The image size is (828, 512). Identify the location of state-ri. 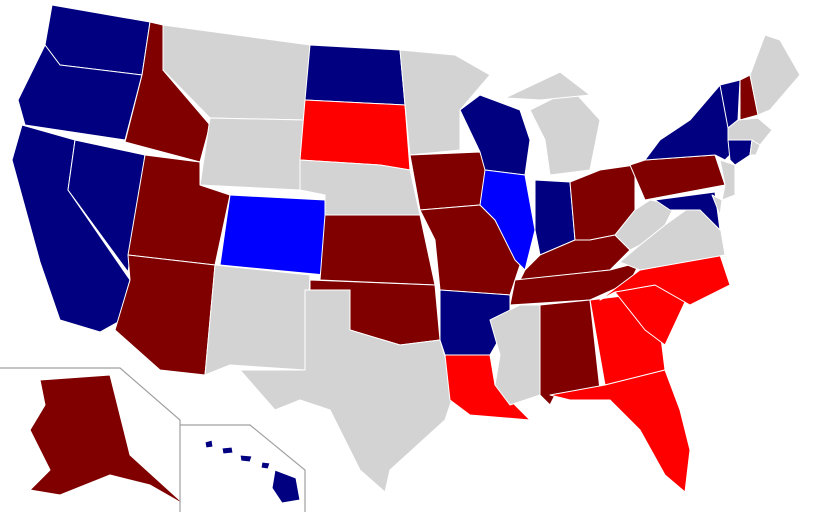
(755, 147).